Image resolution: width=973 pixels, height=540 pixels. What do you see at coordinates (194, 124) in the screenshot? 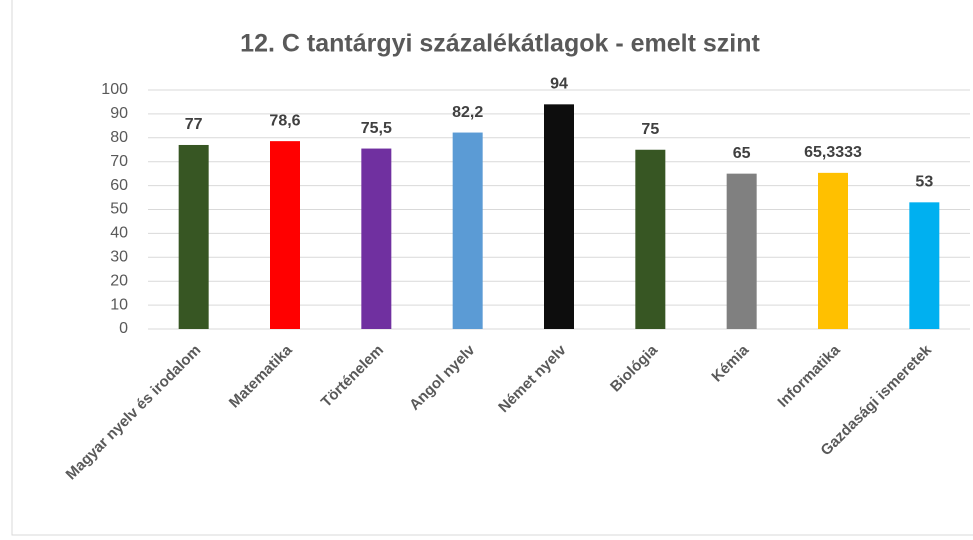
I see `value-label: 77` at bounding box center [194, 124].